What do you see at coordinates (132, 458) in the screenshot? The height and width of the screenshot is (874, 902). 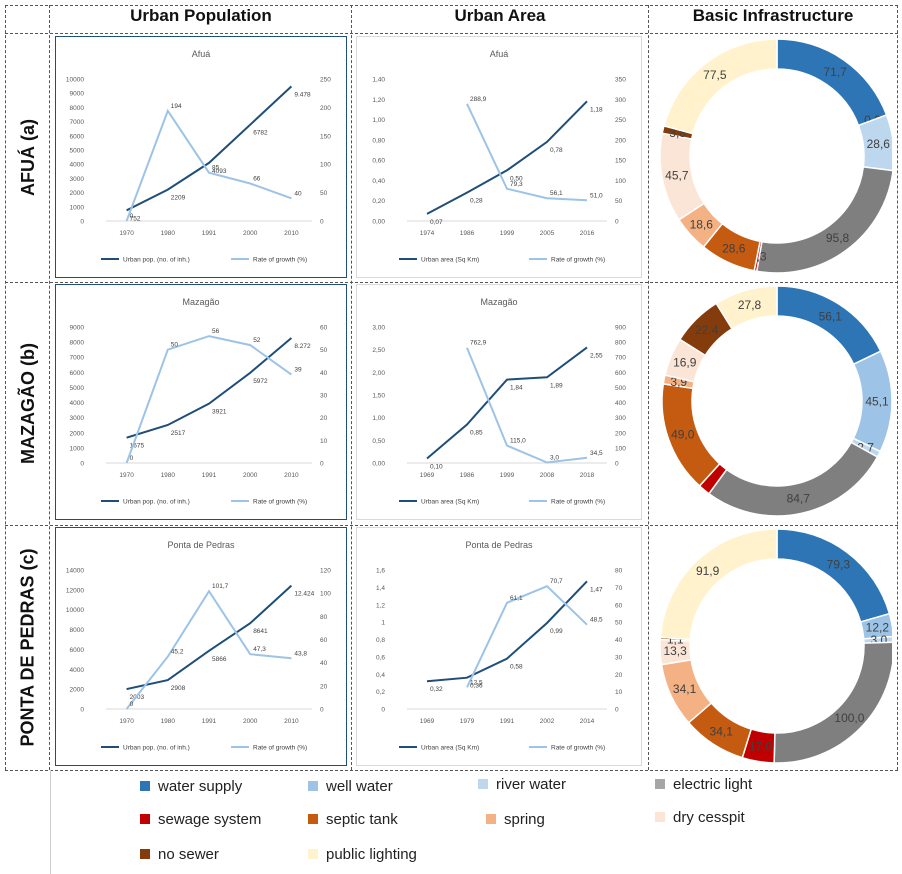 I see `data-label: 0` at bounding box center [132, 458].